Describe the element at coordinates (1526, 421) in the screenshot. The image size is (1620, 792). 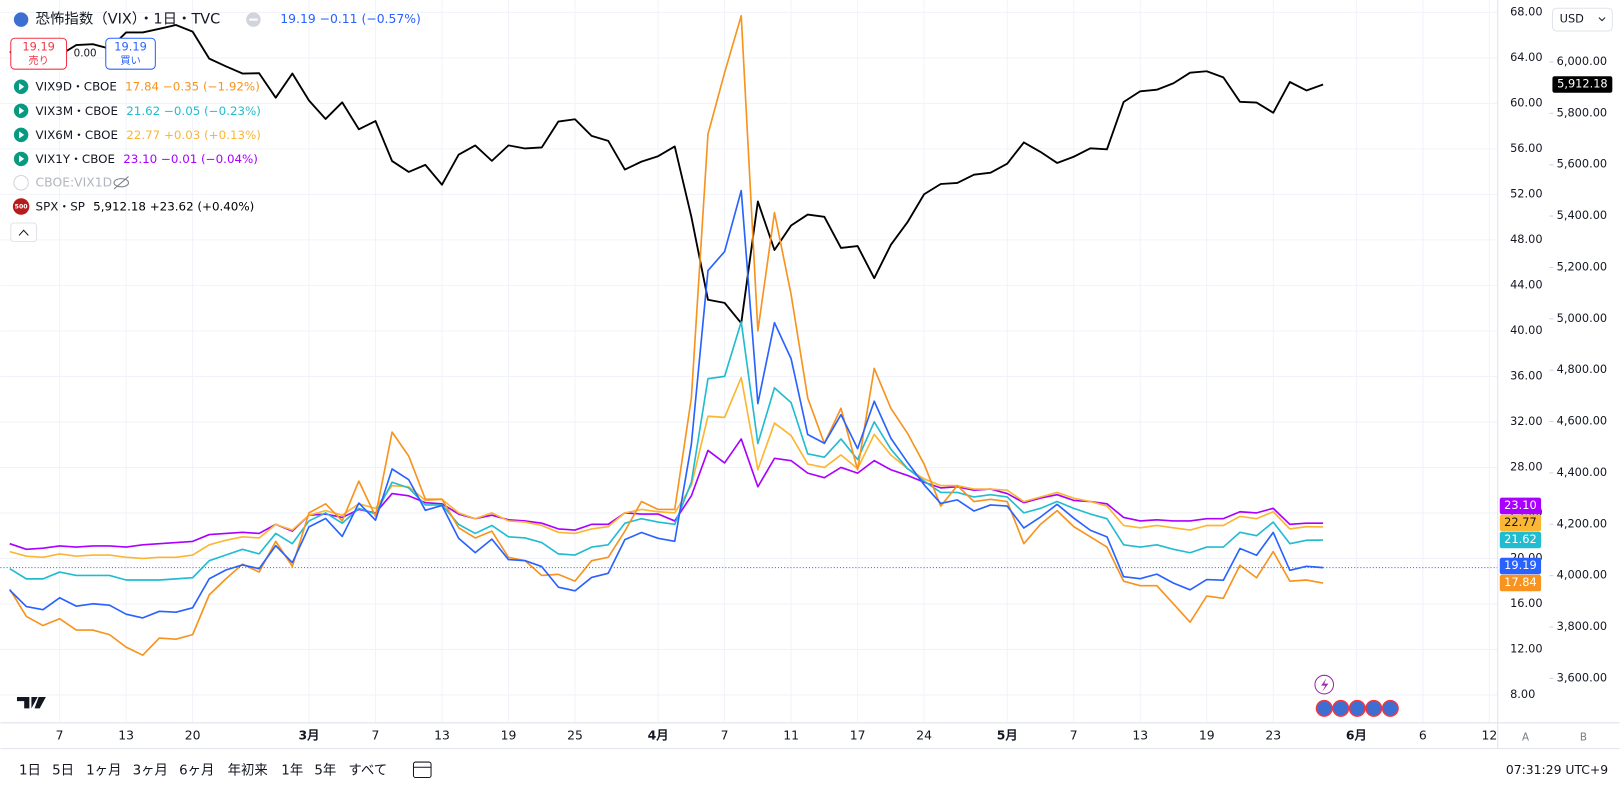
I see `y-tick-label: 32.00` at that location.